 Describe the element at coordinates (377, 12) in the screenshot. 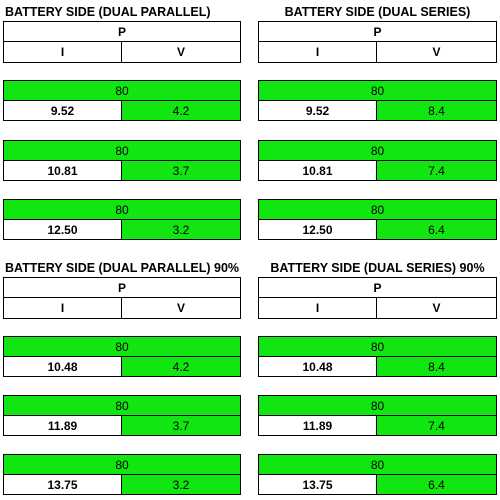

I see `panel-title: BATTERY SIDE (DUAL SERIES)` at that location.